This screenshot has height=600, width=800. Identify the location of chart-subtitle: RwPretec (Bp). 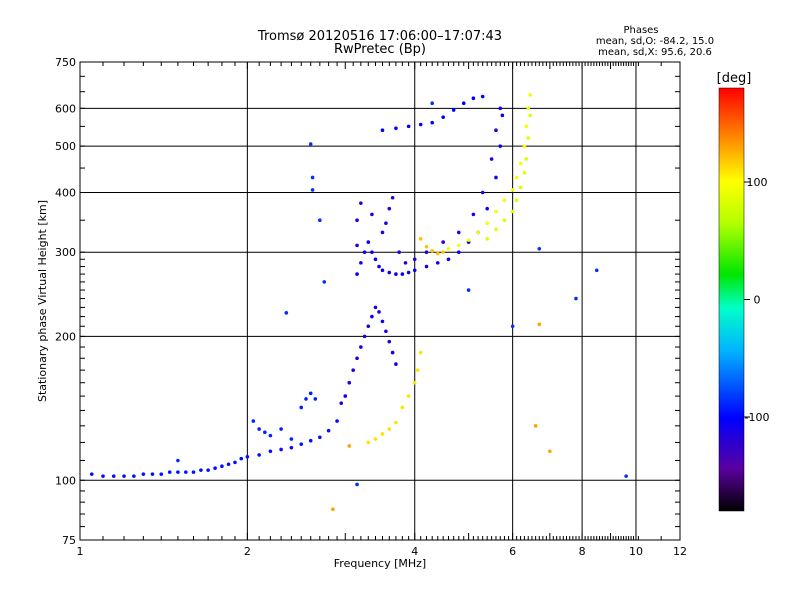
(380, 49).